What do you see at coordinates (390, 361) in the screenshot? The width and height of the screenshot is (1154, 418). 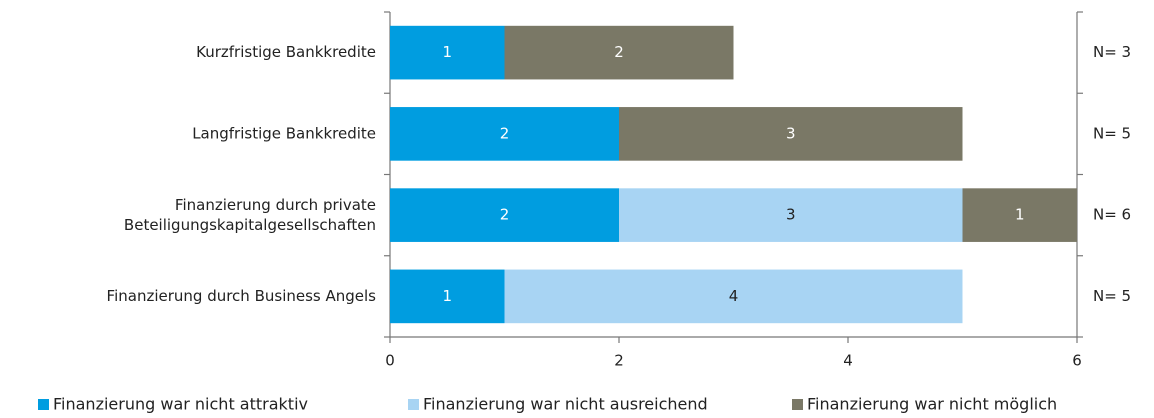 I see `x-tick-label: 0` at bounding box center [390, 361].